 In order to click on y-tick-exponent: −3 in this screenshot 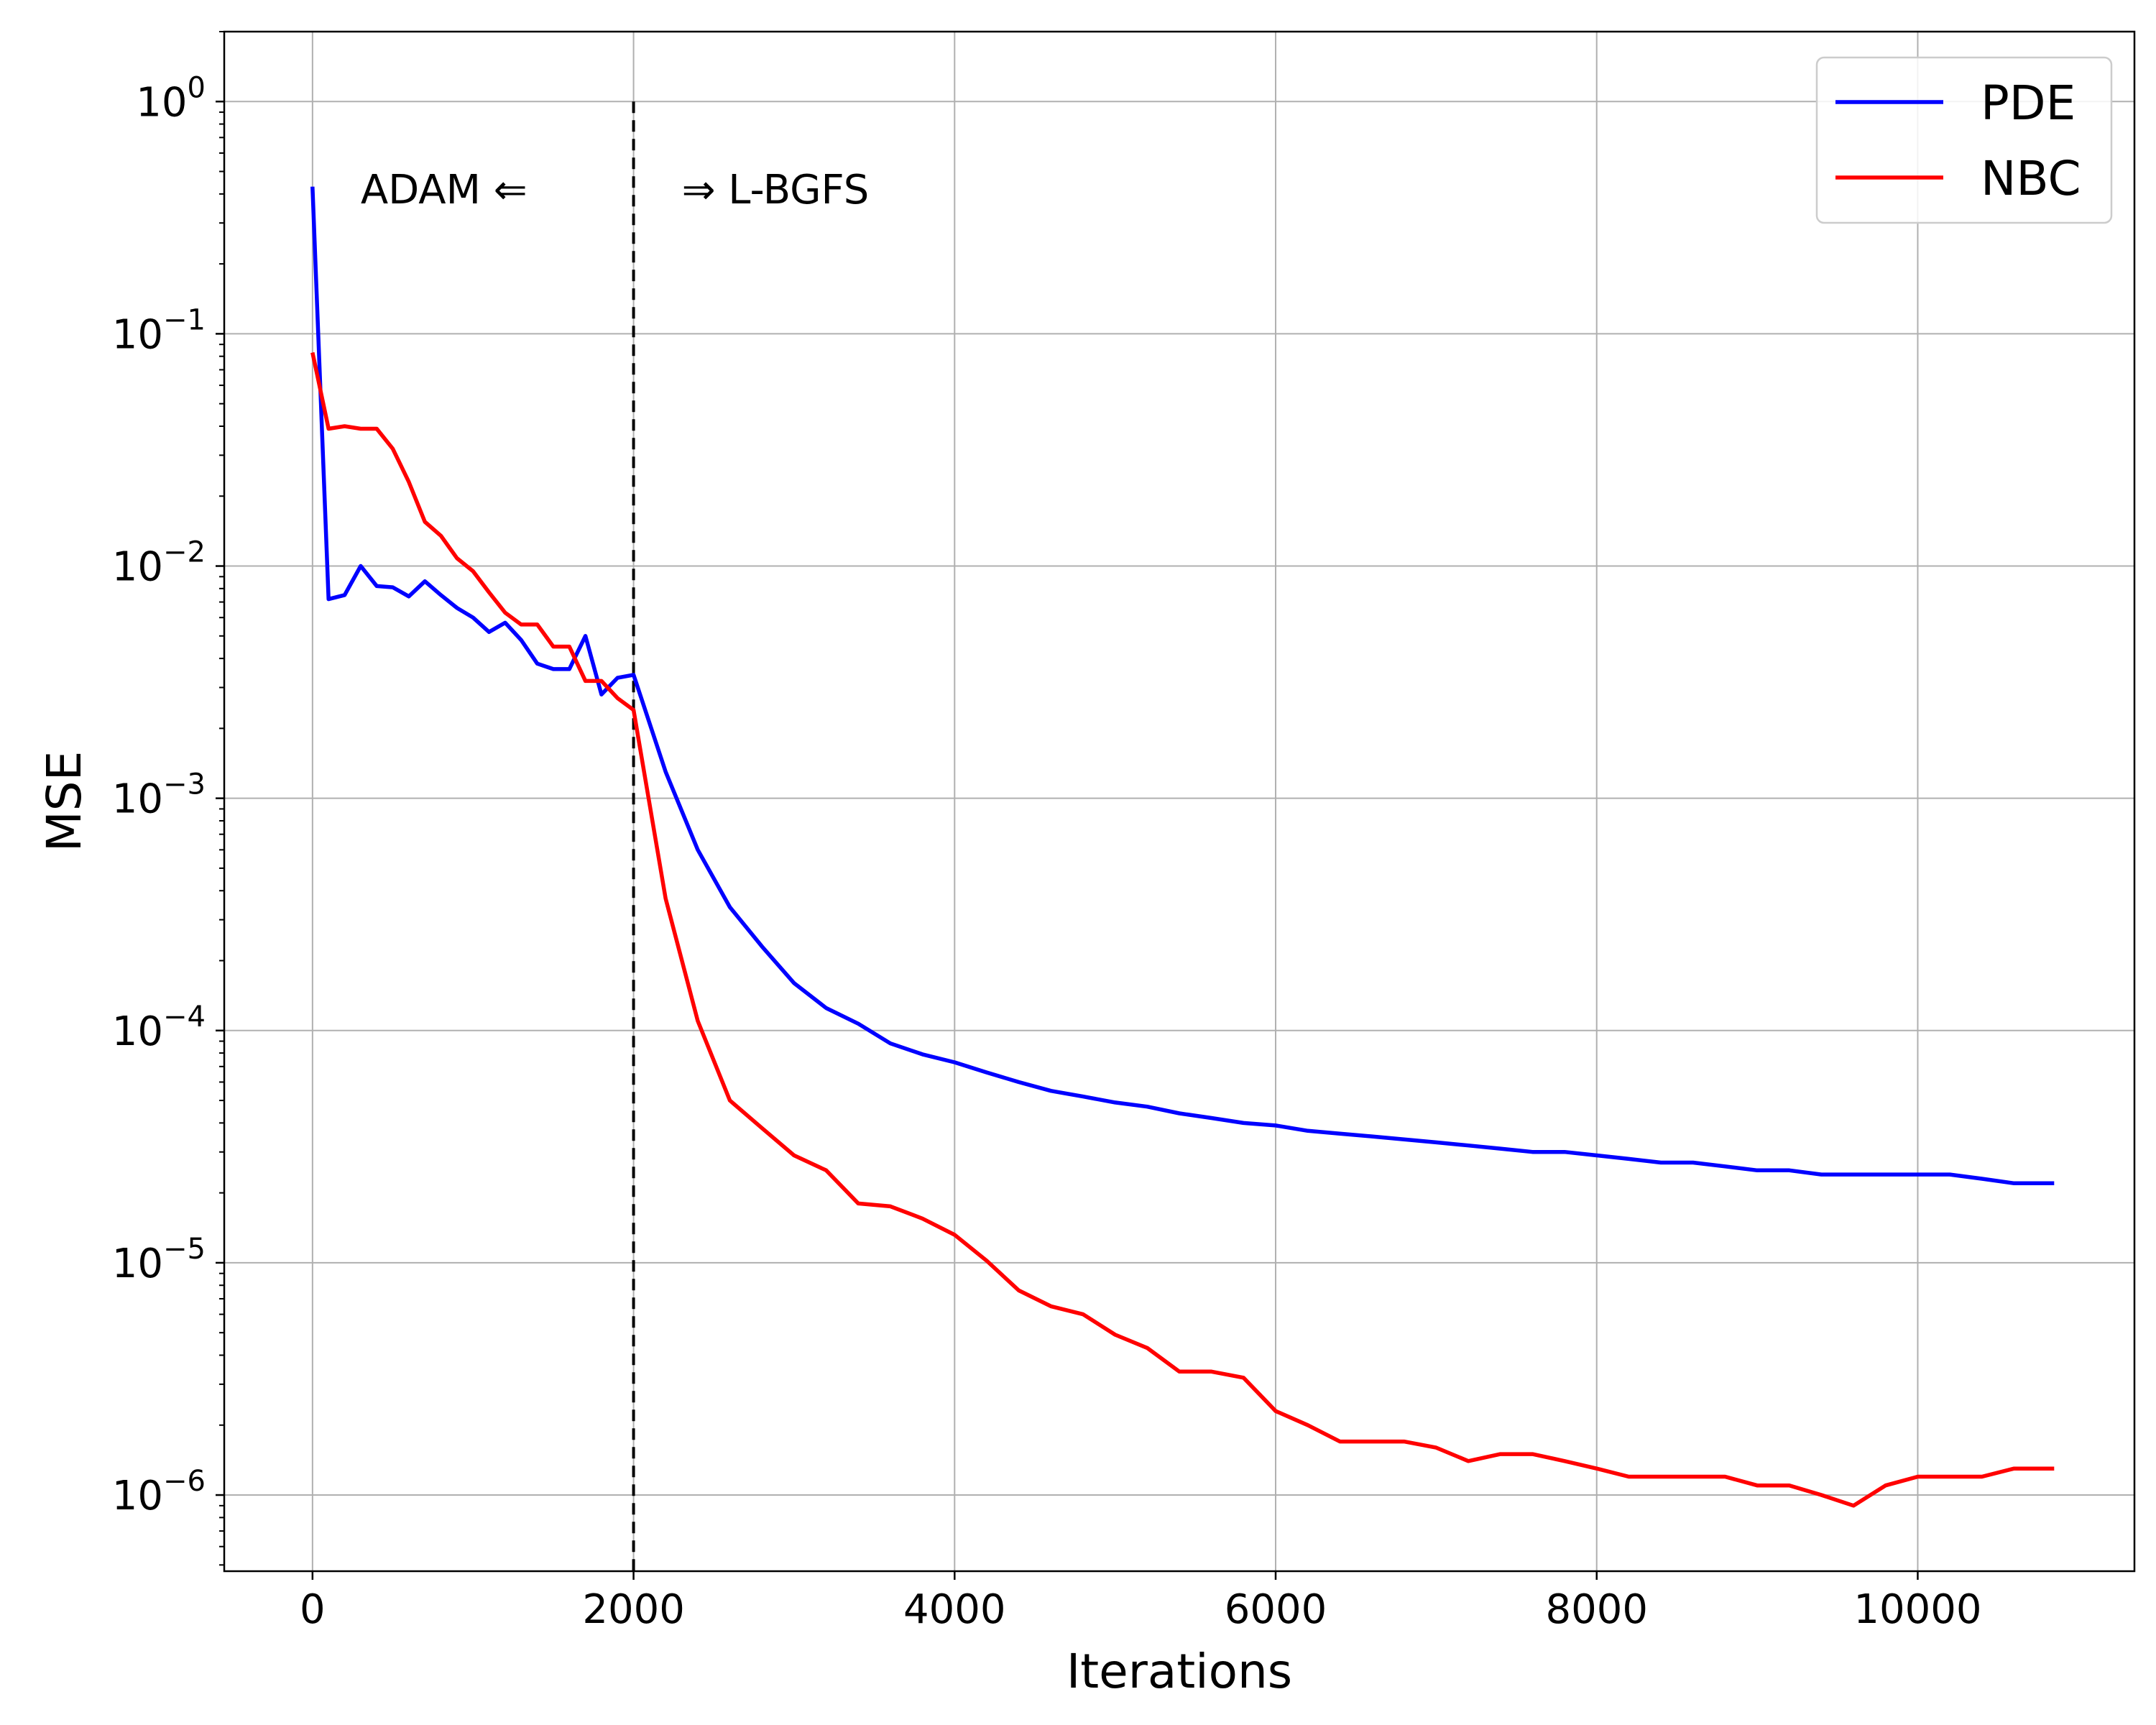, I will do `click(184, 784)`.